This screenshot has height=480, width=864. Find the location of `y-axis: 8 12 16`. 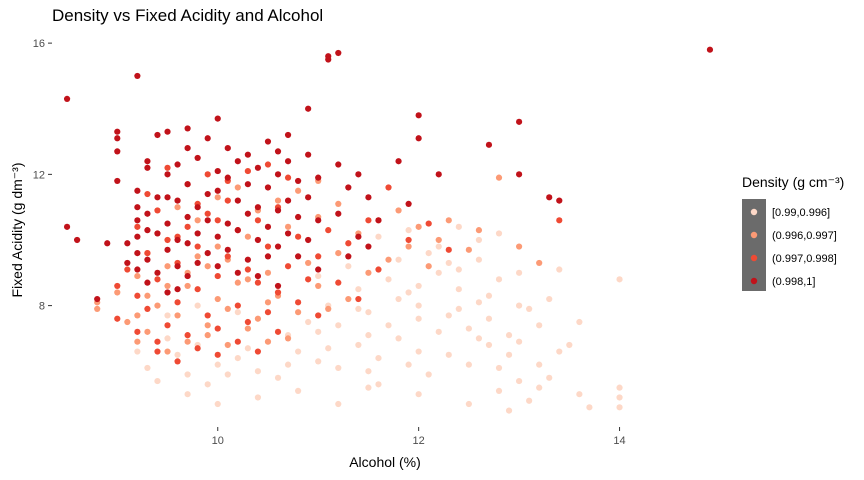

y-axis: 8 12 16 is located at coordinates (42, 175).